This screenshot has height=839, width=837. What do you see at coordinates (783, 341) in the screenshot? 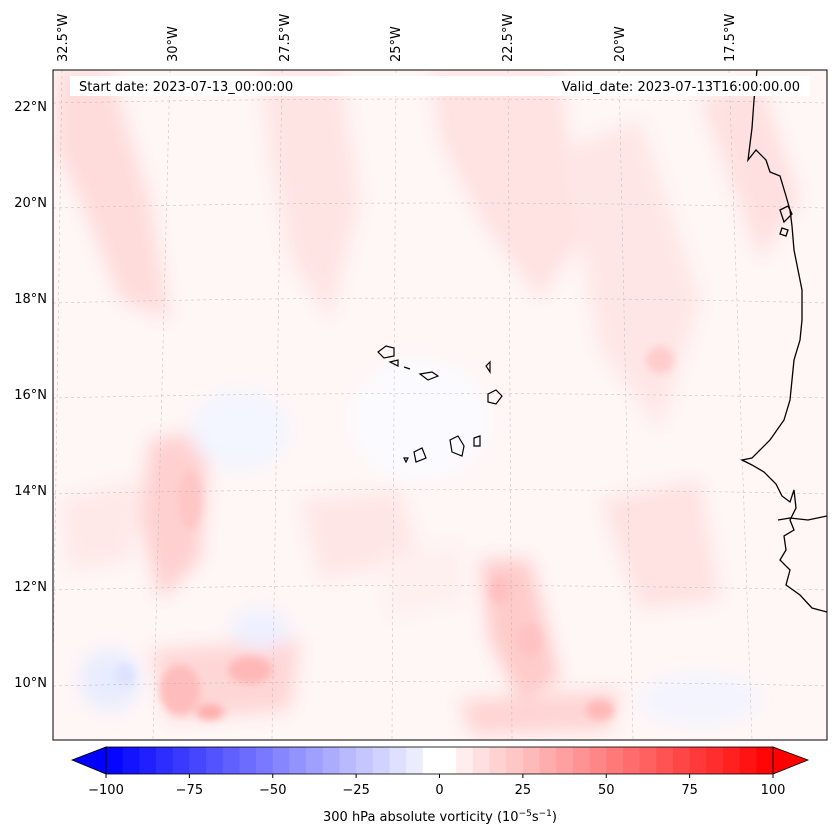
I see `coastline` at bounding box center [783, 341].